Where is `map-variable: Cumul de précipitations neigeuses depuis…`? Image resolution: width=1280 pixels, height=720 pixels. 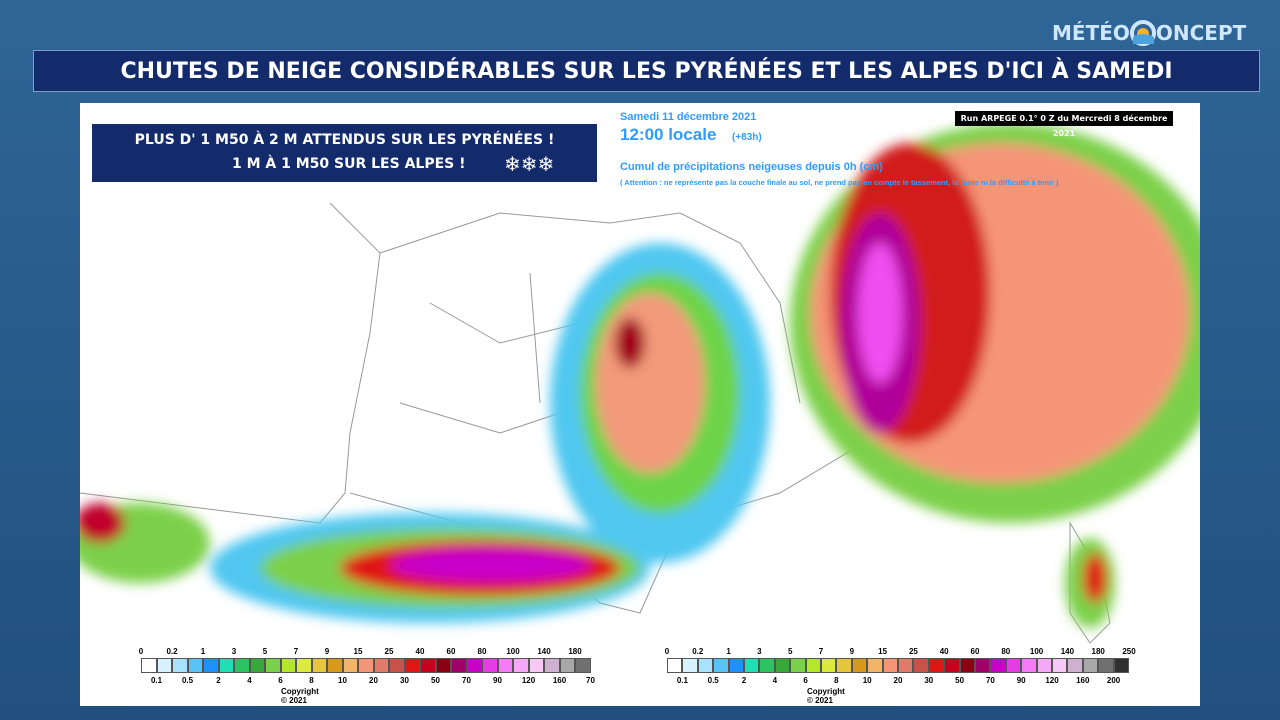 map-variable: Cumul de précipitations neigeuses depuis… is located at coordinates (751, 167).